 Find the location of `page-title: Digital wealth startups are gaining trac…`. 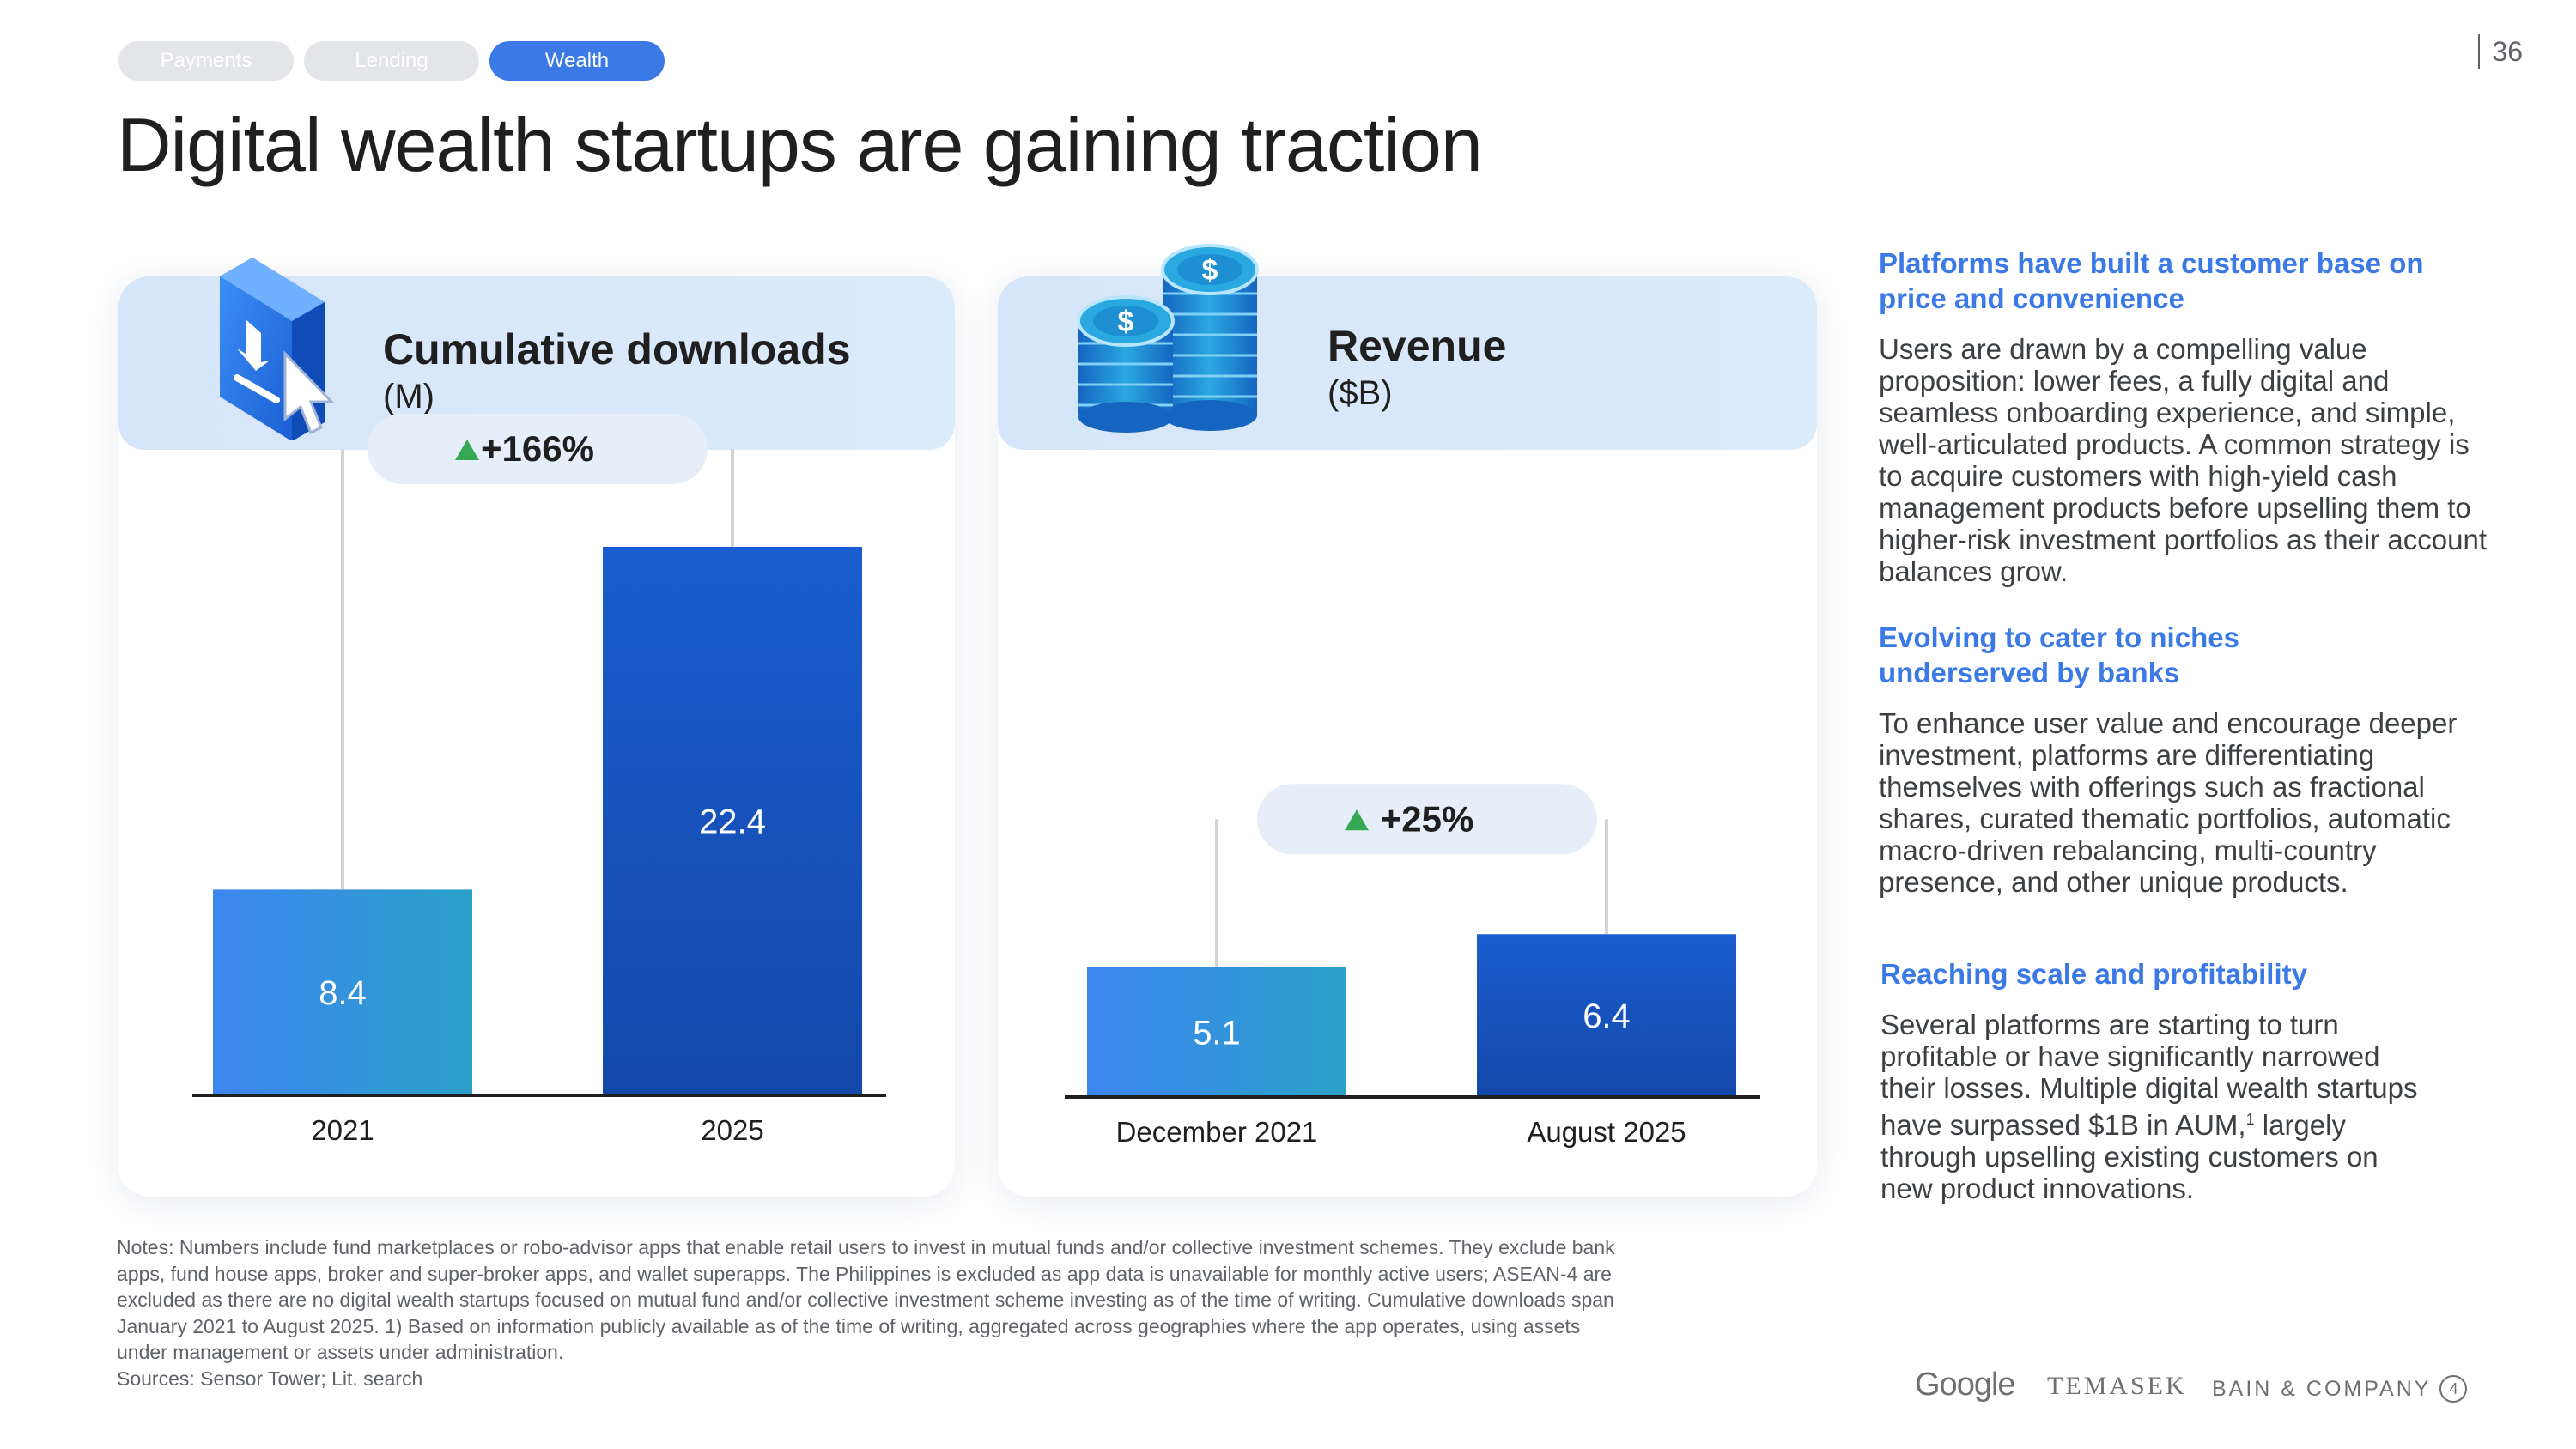

page-title: Digital wealth startups are gaining trac… is located at coordinates (800, 144).